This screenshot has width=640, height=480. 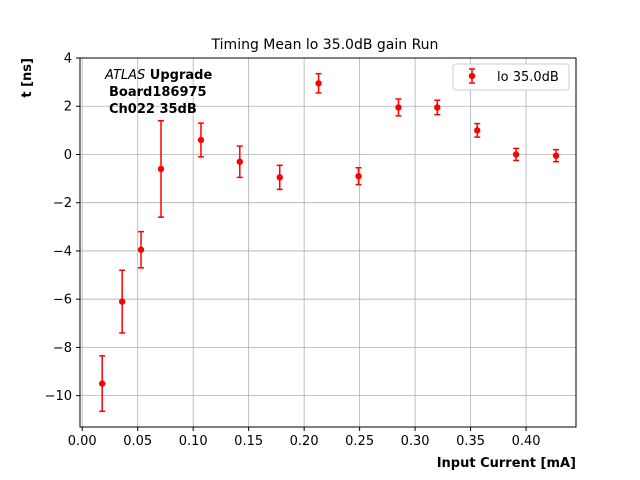 I want to click on y-tick-label: −8, so click(x=62, y=348).